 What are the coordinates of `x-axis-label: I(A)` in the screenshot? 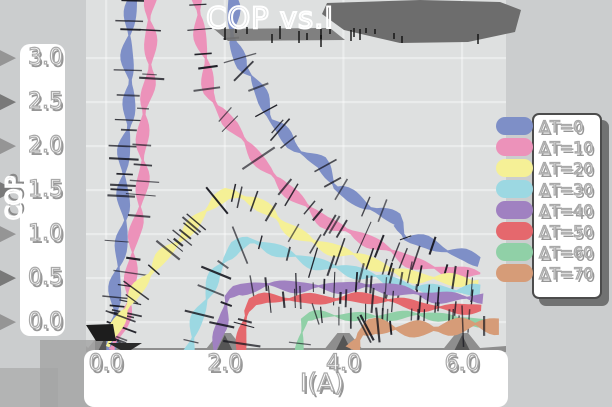 It's located at (321, 382).